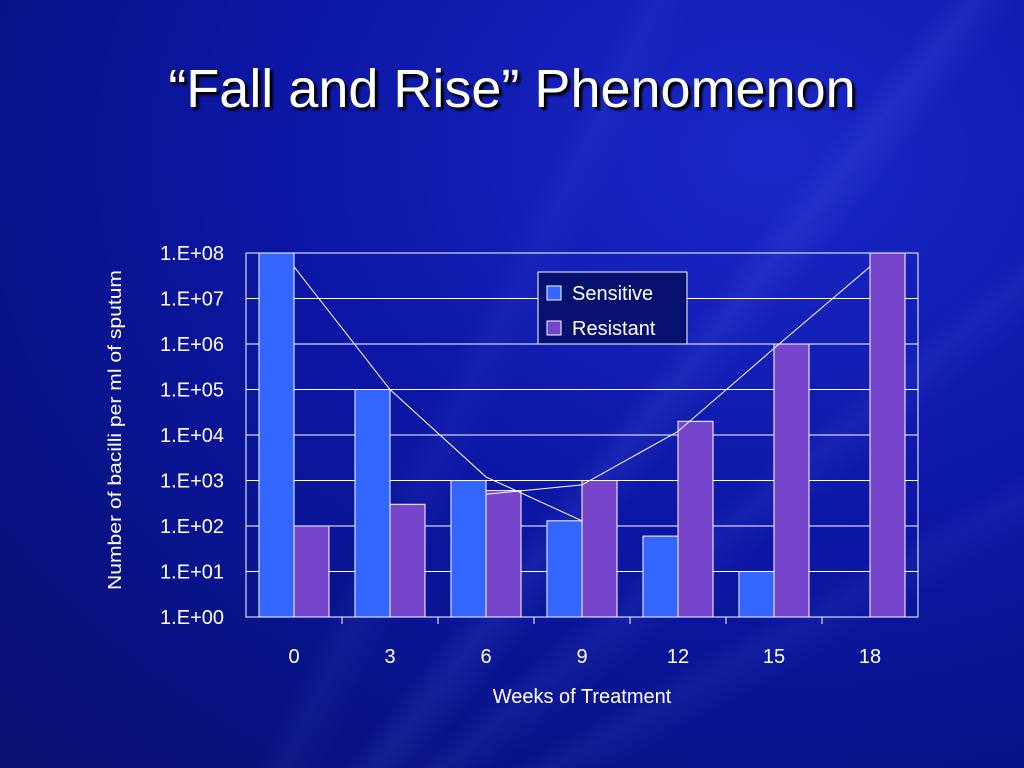 The height and width of the screenshot is (768, 1024). What do you see at coordinates (192, 345) in the screenshot?
I see `y-tick-label: 1.E+06` at bounding box center [192, 345].